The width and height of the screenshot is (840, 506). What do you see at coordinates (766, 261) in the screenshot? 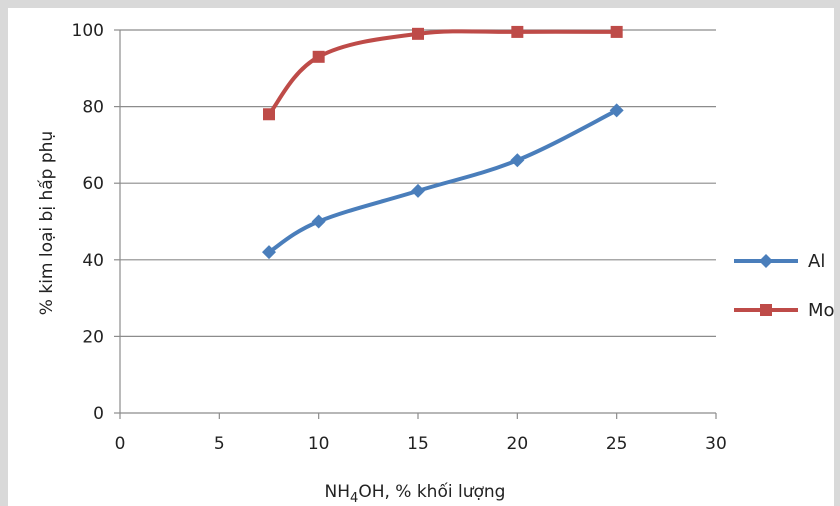
I see `legend-marker-al` at bounding box center [766, 261].